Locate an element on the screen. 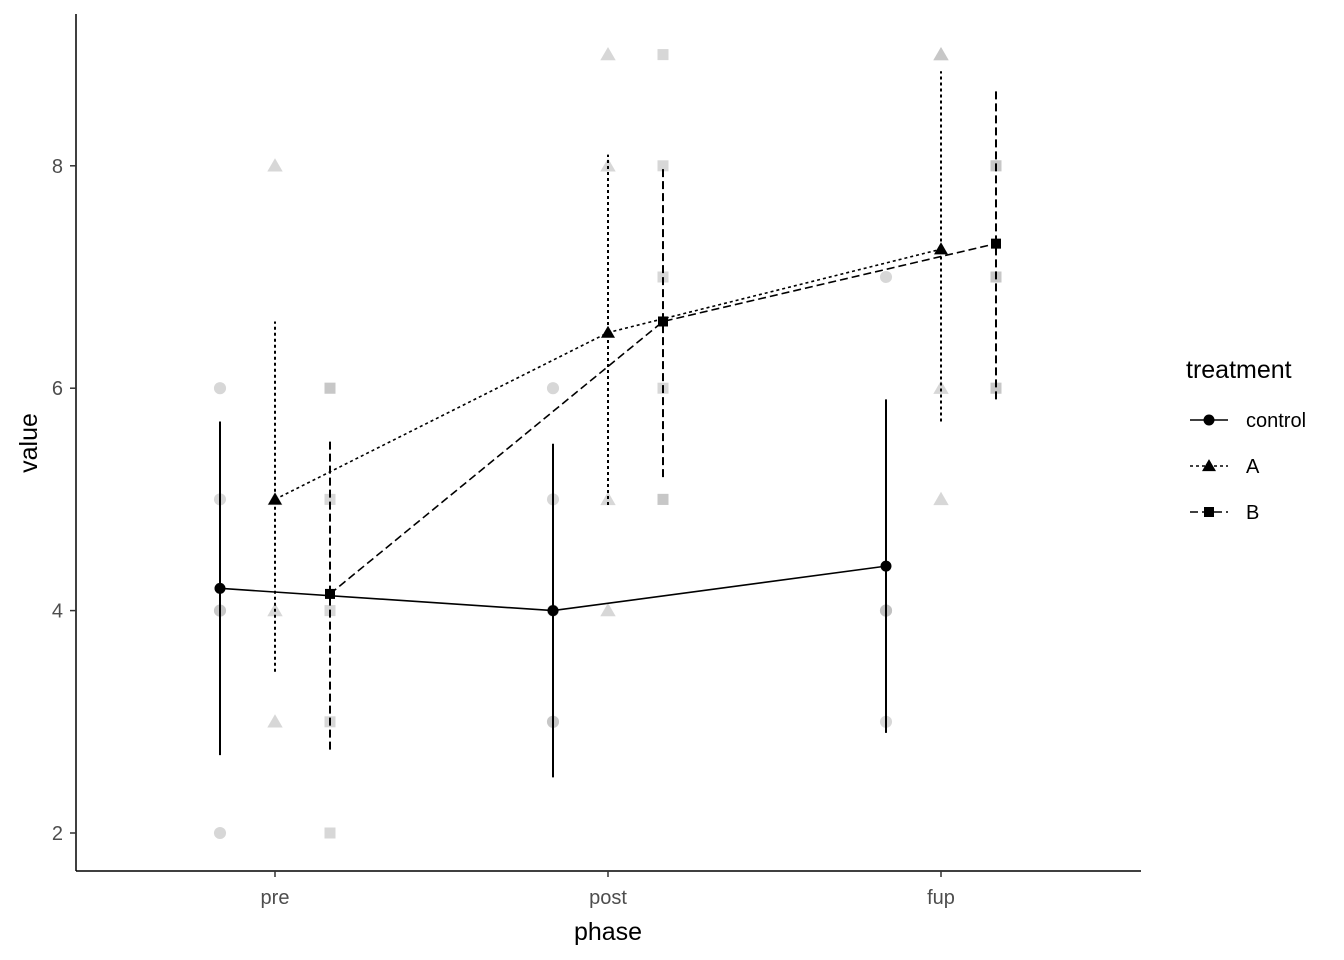 Image resolution: width=1344 pixels, height=960 pixels. legend-key-marker-A is located at coordinates (1209, 465).